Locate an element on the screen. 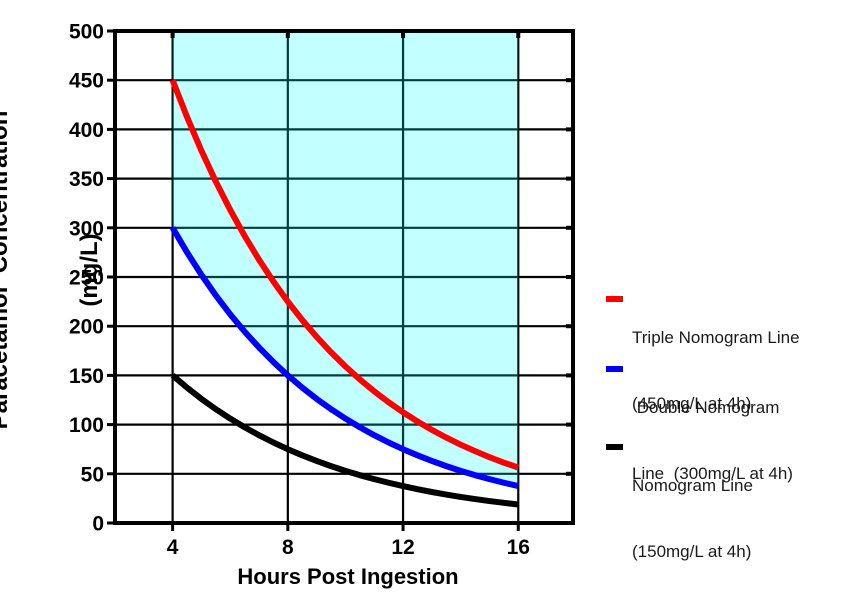 This screenshot has height=600, width=847. ytick-label-250: 250 is located at coordinates (86, 278).